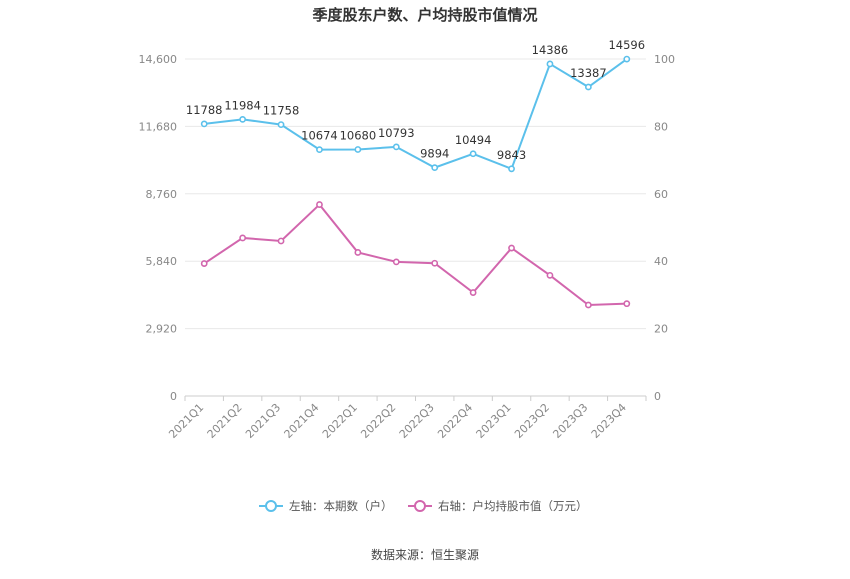  Describe the element at coordinates (173, 396) in the screenshot. I see `left-axis-tick-label: 0` at that location.